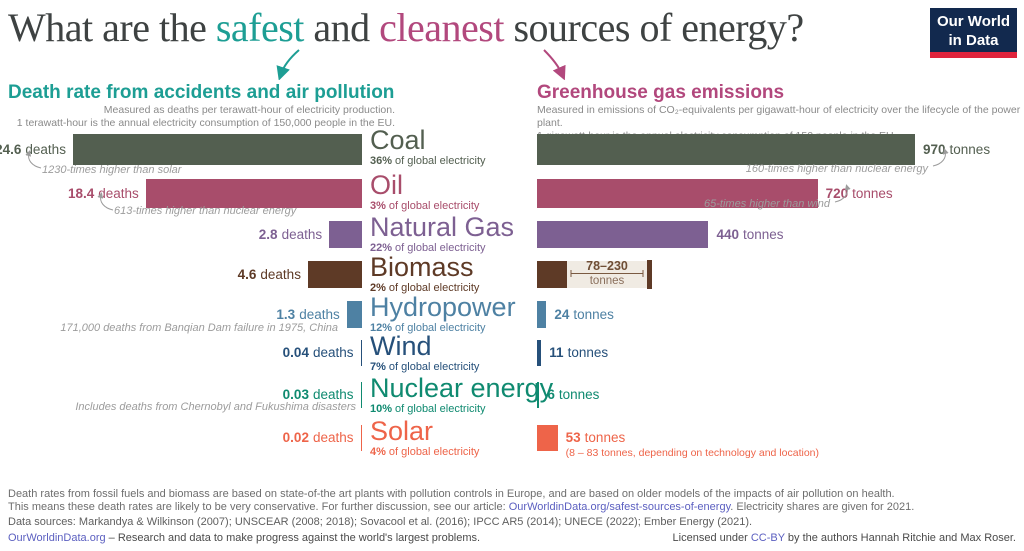  What do you see at coordinates (386, 185) in the screenshot?
I see `oil-name: Oil` at bounding box center [386, 185].